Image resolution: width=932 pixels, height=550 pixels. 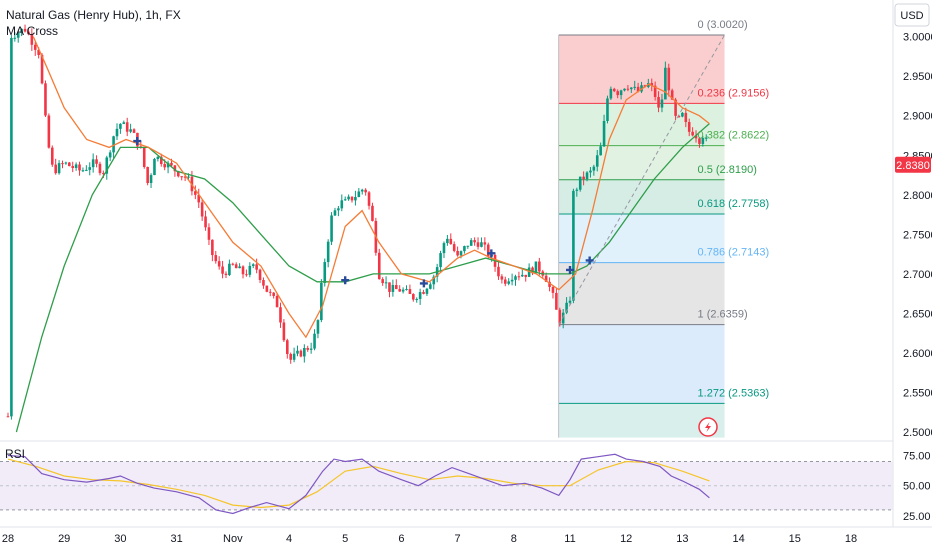 What do you see at coordinates (917, 354) in the screenshot?
I see `price-tick-label: 2.6000` at bounding box center [917, 354].